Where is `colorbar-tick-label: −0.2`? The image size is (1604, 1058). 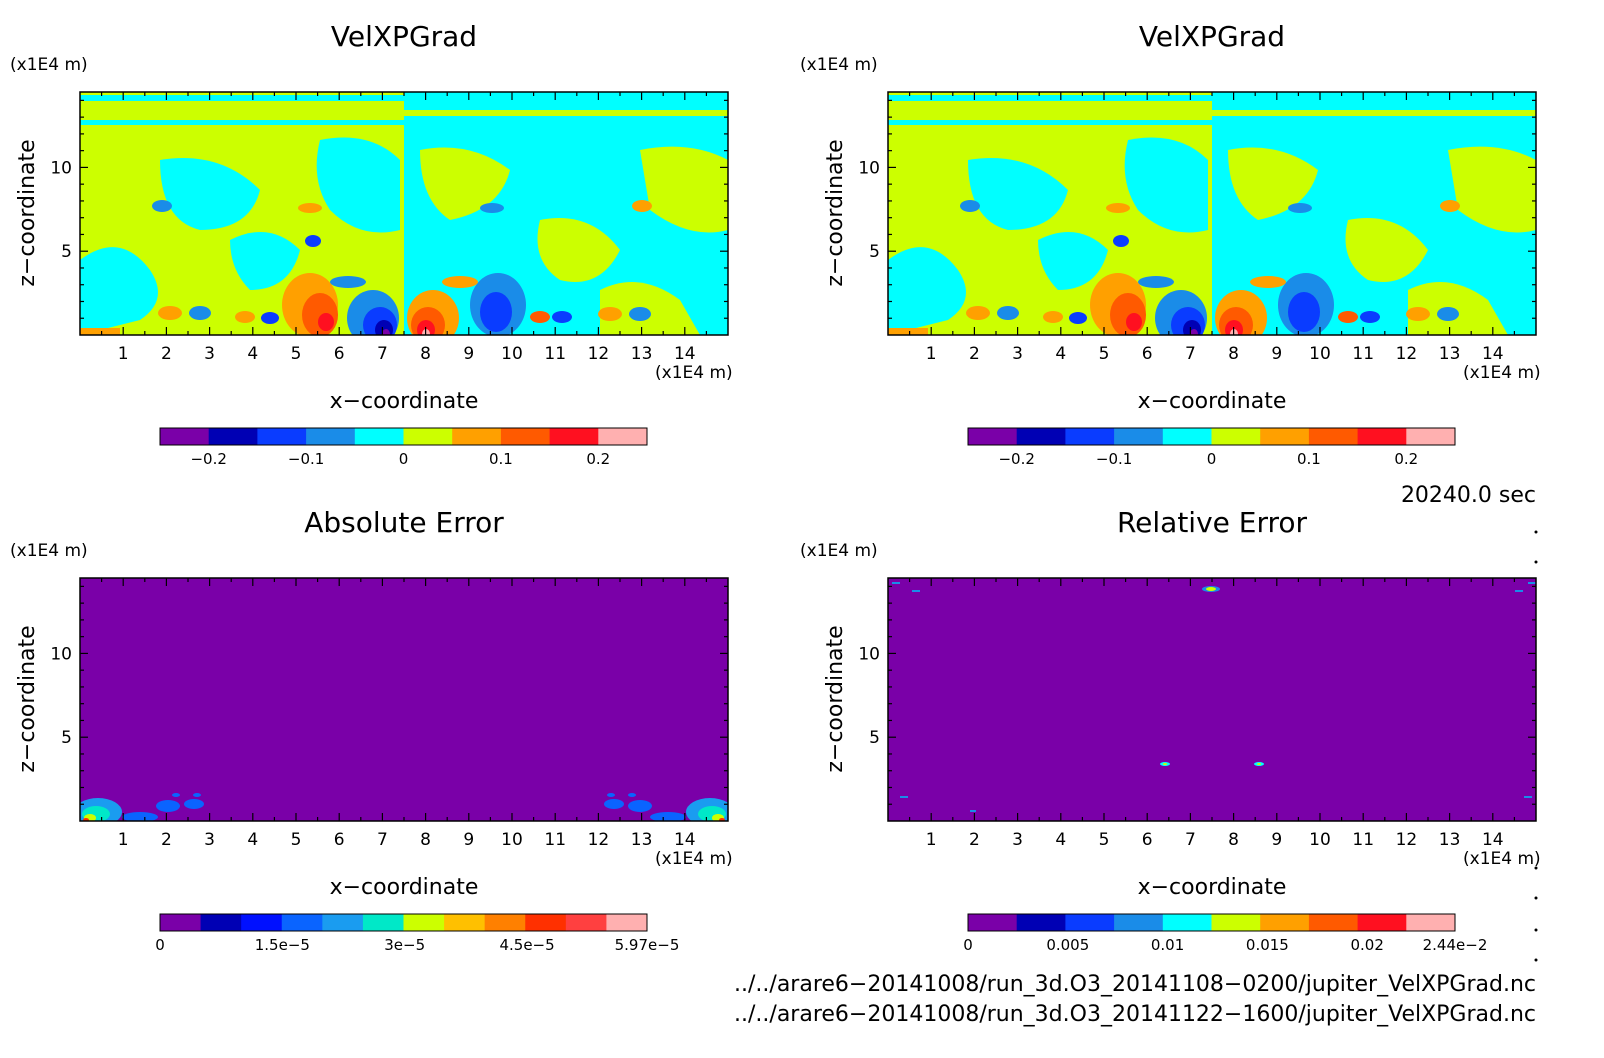
colorbar-tick-label: −0.2 is located at coordinates (1016, 459).